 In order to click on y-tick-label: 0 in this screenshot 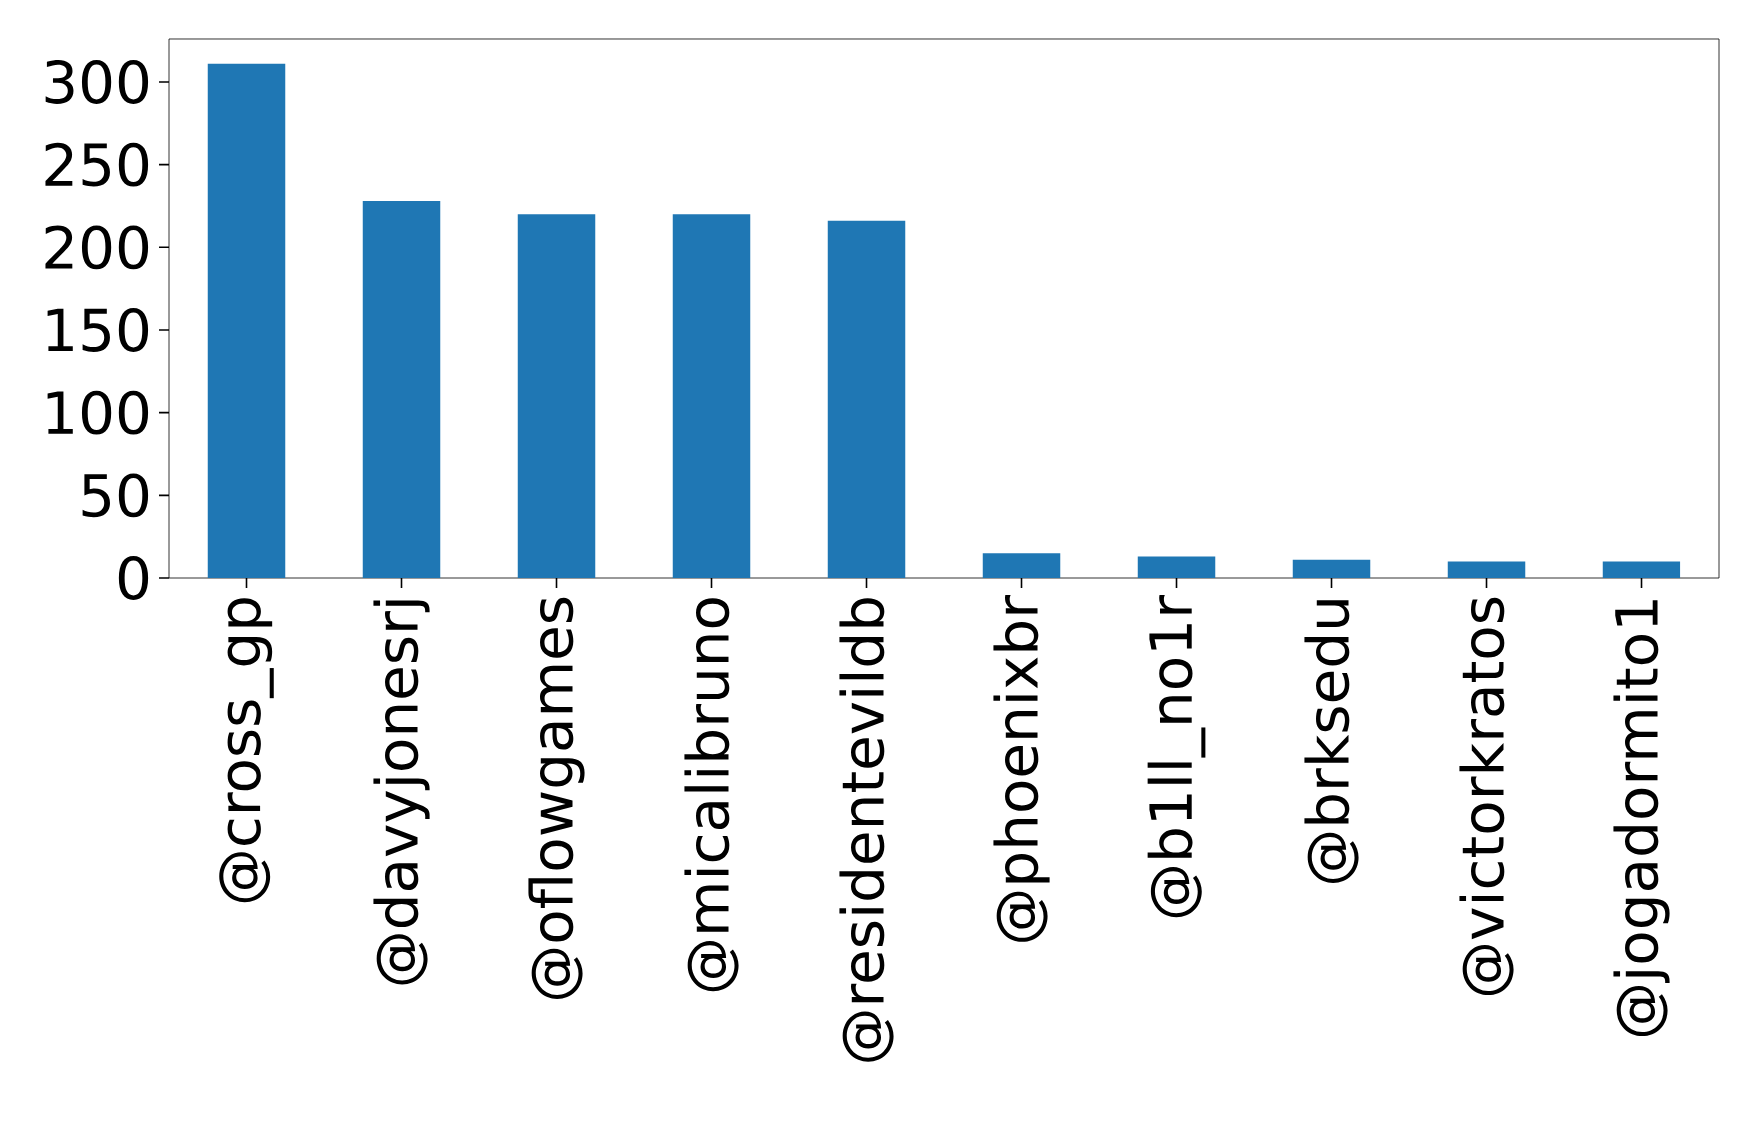, I will do `click(133, 578)`.